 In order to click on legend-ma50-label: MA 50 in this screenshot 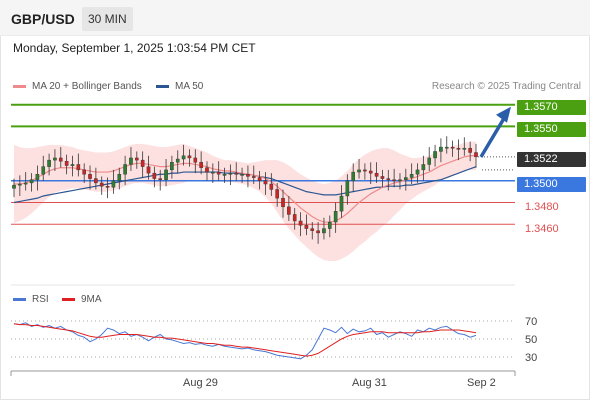, I will do `click(189, 86)`.